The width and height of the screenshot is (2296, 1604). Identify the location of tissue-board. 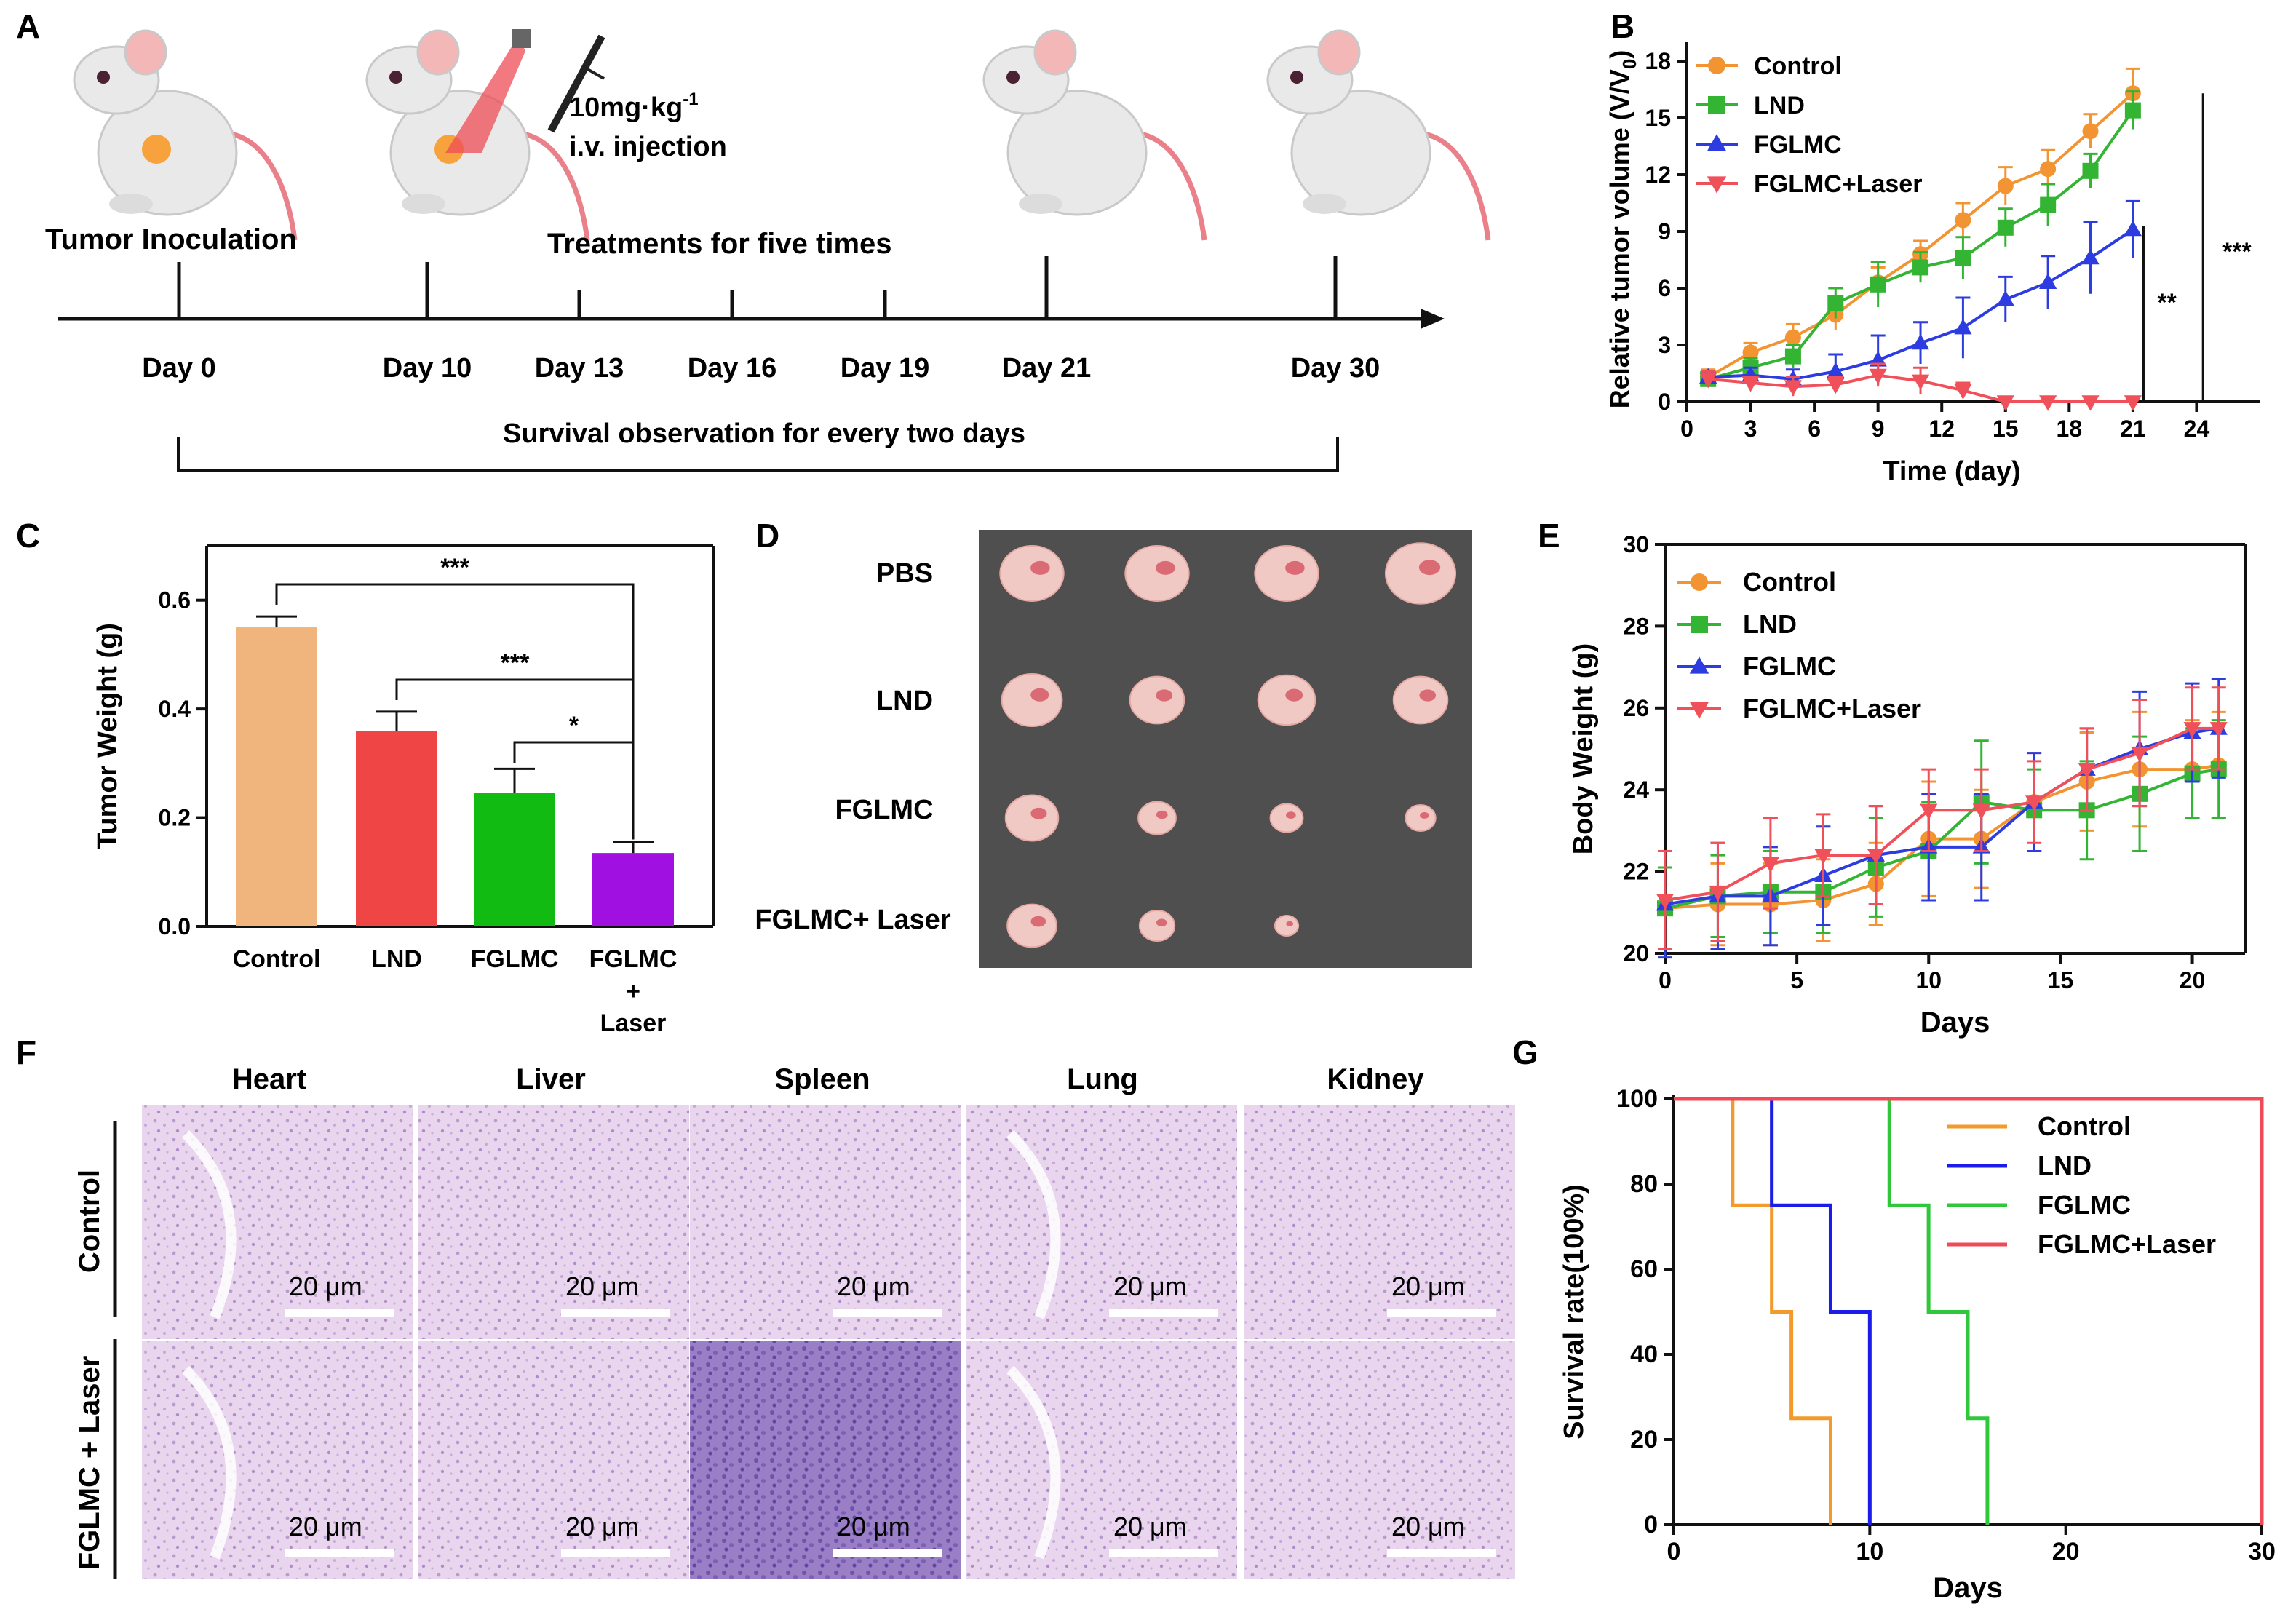
(1225, 749).